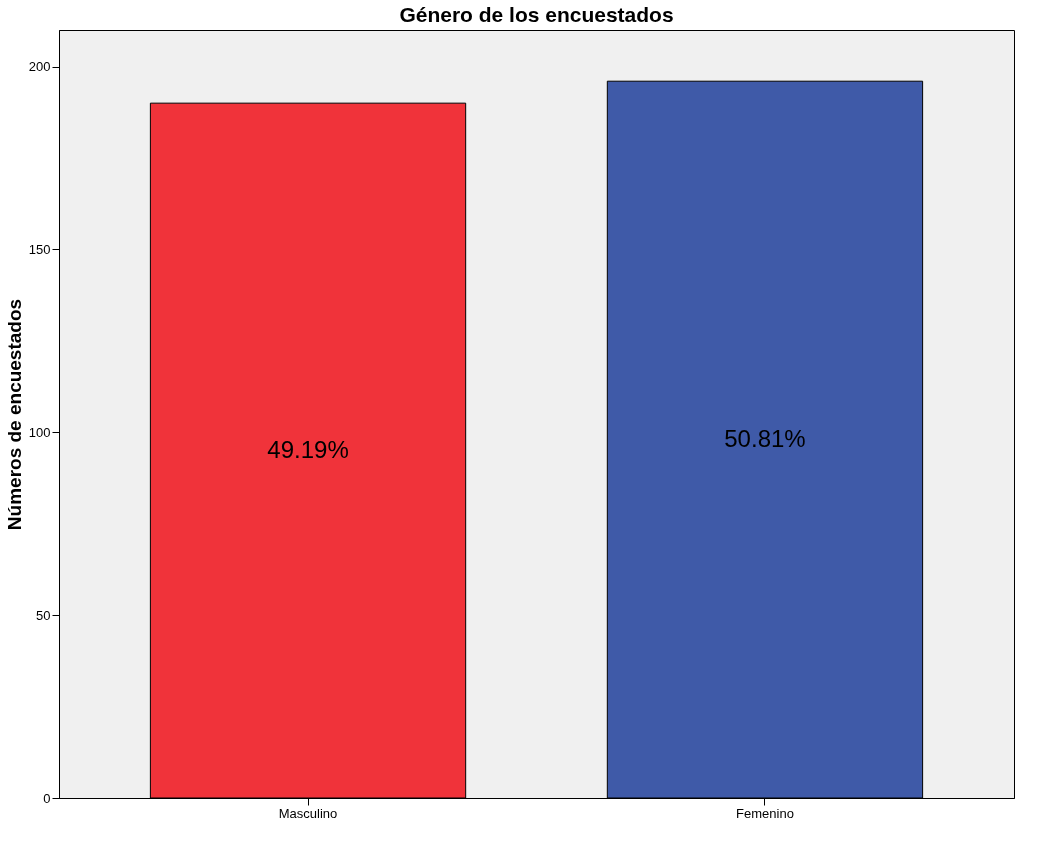 This screenshot has width=1053, height=843. I want to click on annotation: 50.81%, so click(765, 438).